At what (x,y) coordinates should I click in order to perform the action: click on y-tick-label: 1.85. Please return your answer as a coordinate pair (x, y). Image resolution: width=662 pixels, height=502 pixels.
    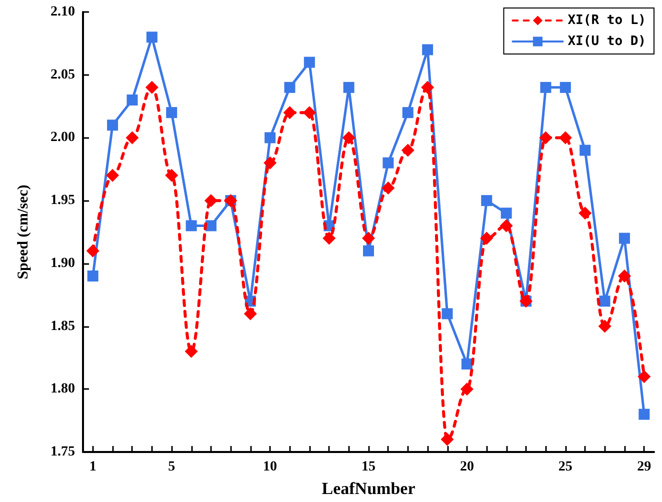
    Looking at the image, I should click on (62, 326).